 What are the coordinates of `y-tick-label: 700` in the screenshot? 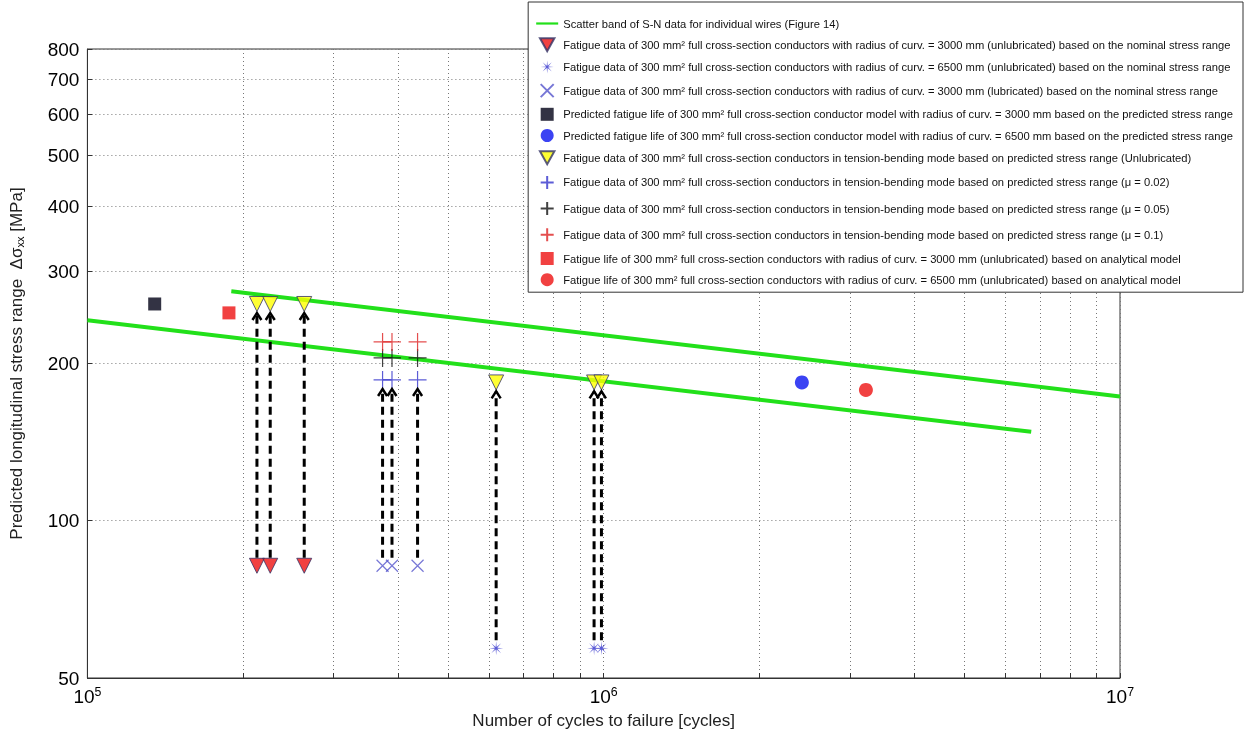 It's located at (63, 79).